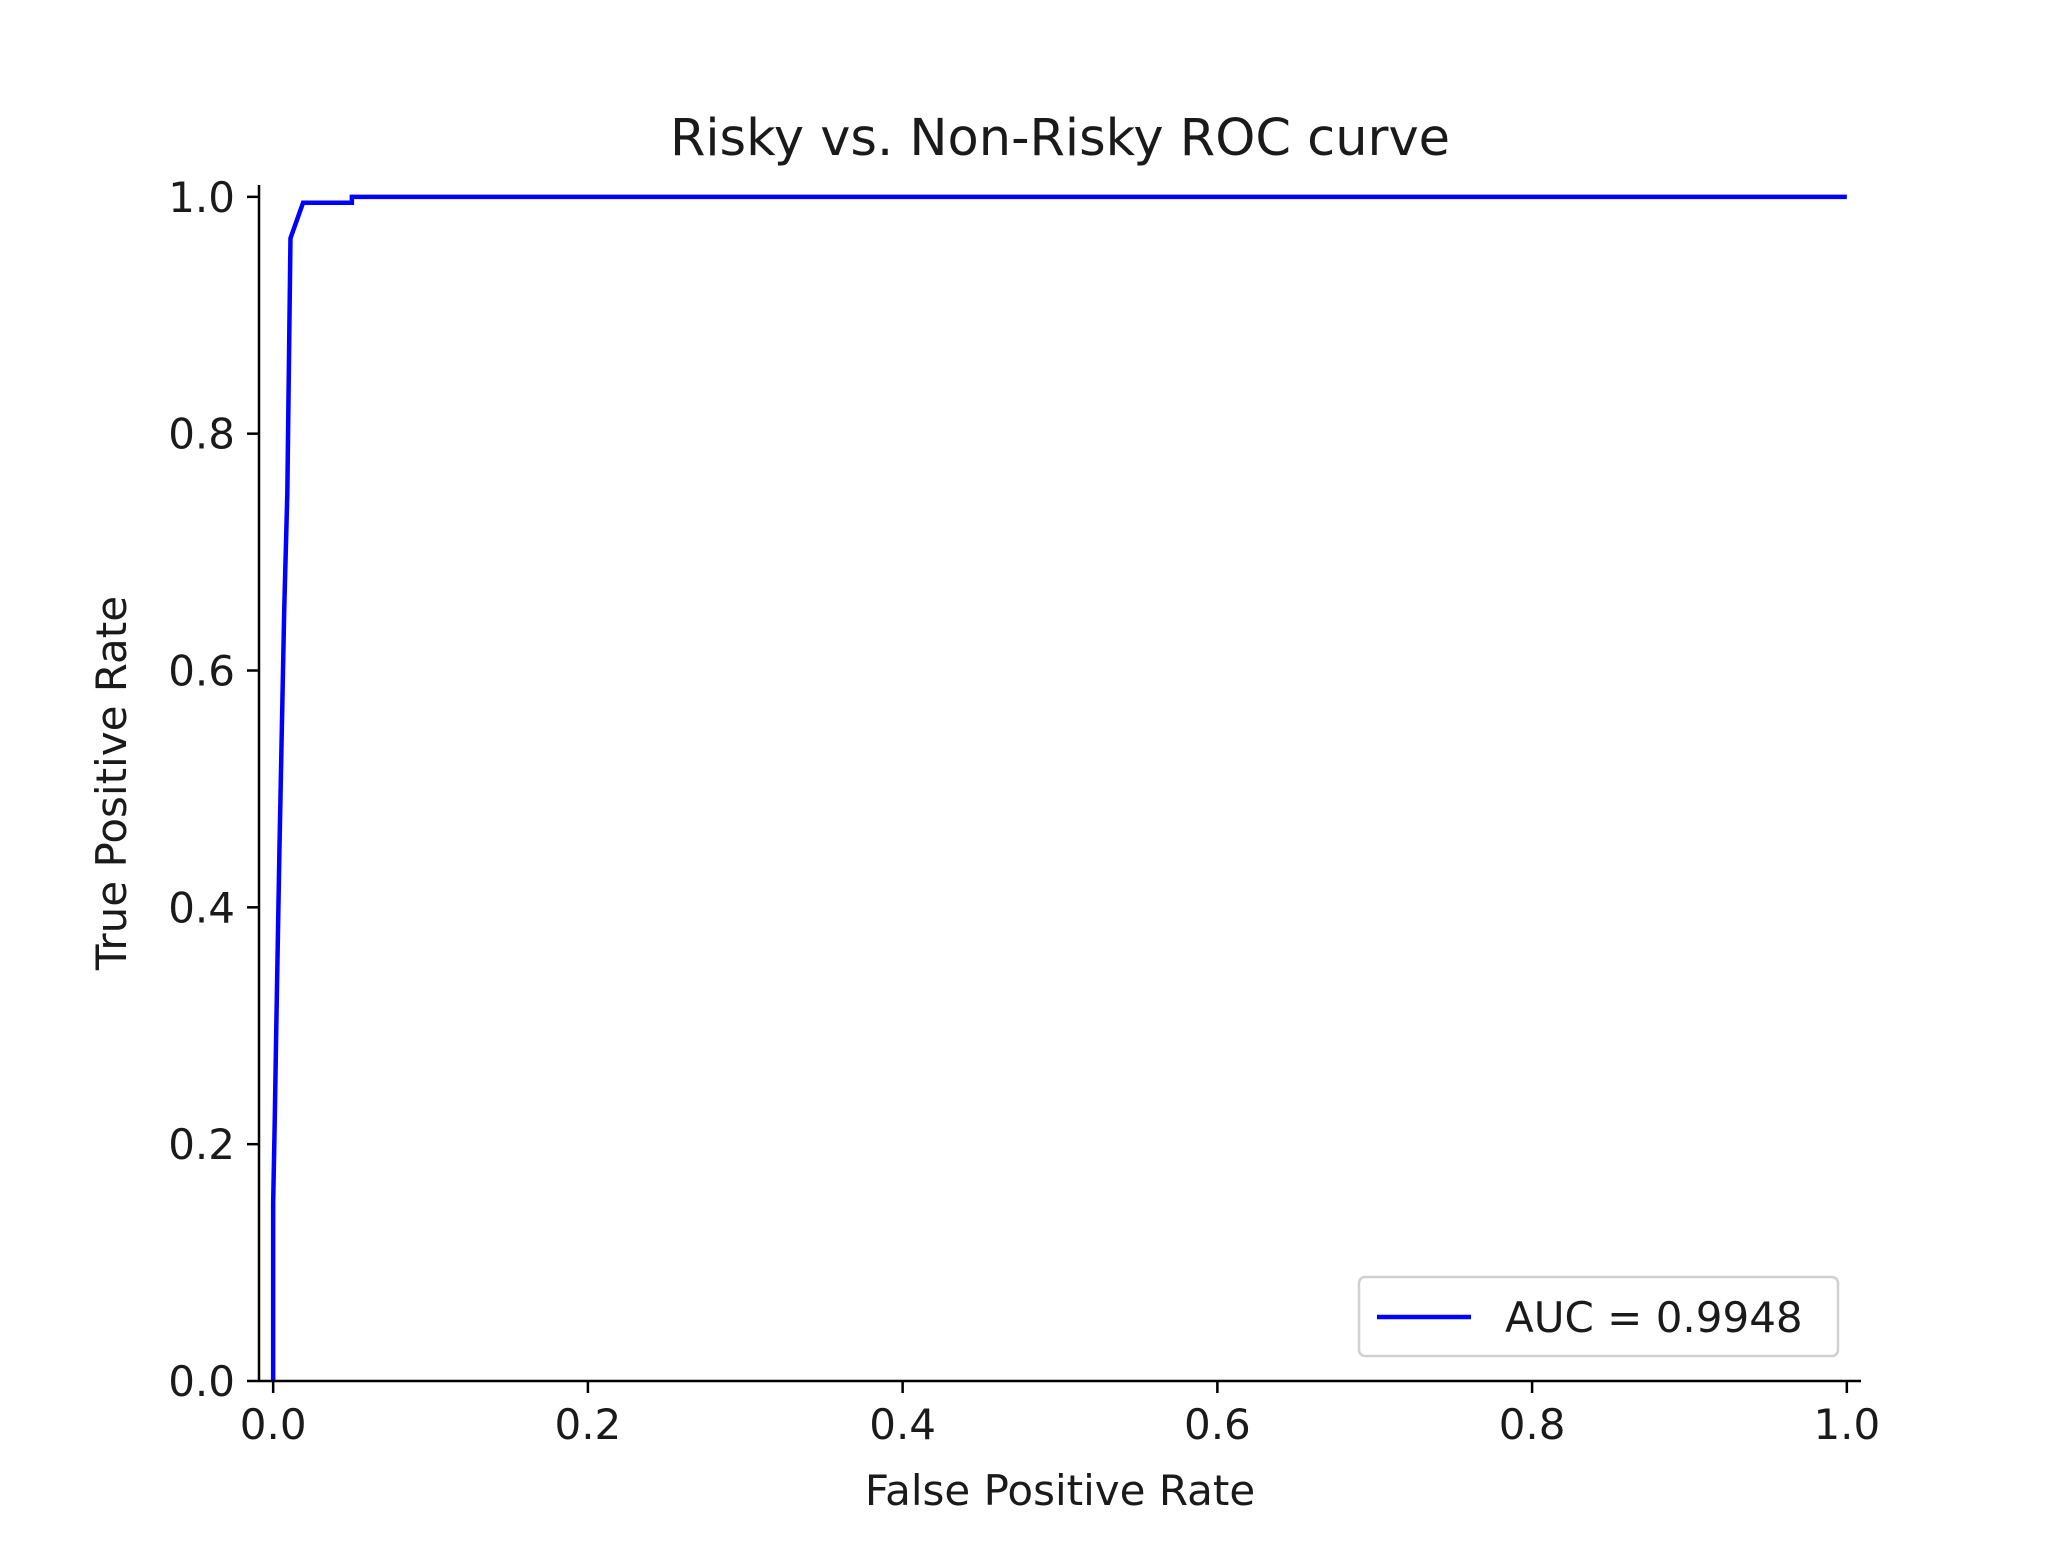 The height and width of the screenshot is (1541, 2048). Describe the element at coordinates (1846, 1424) in the screenshot. I see `x-tick-label: 1.0` at that location.